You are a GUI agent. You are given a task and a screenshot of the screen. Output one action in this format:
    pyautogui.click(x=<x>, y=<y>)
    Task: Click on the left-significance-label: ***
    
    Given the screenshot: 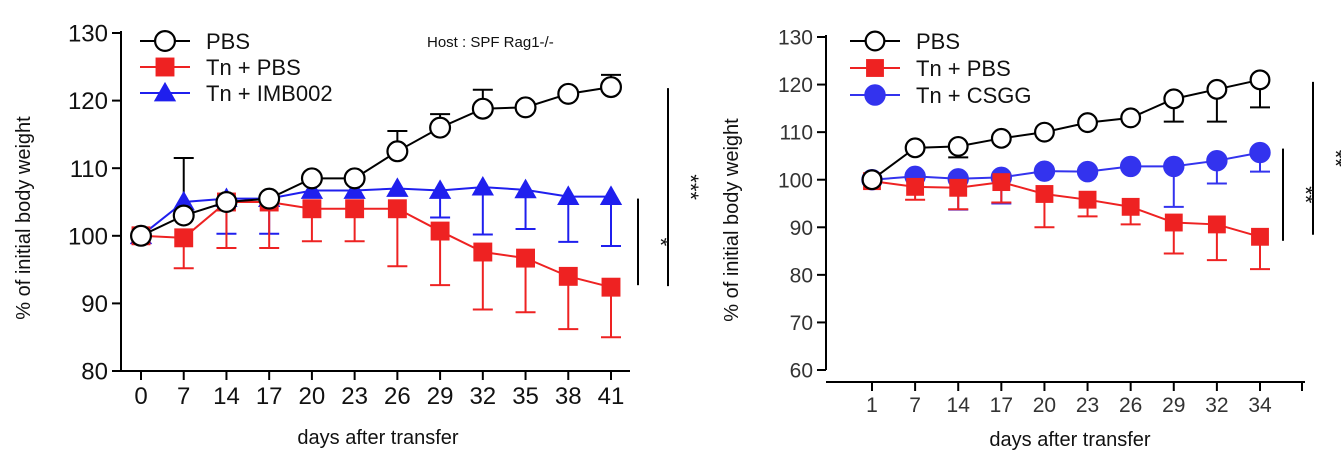 What is the action you would take?
    pyautogui.click(x=690, y=187)
    